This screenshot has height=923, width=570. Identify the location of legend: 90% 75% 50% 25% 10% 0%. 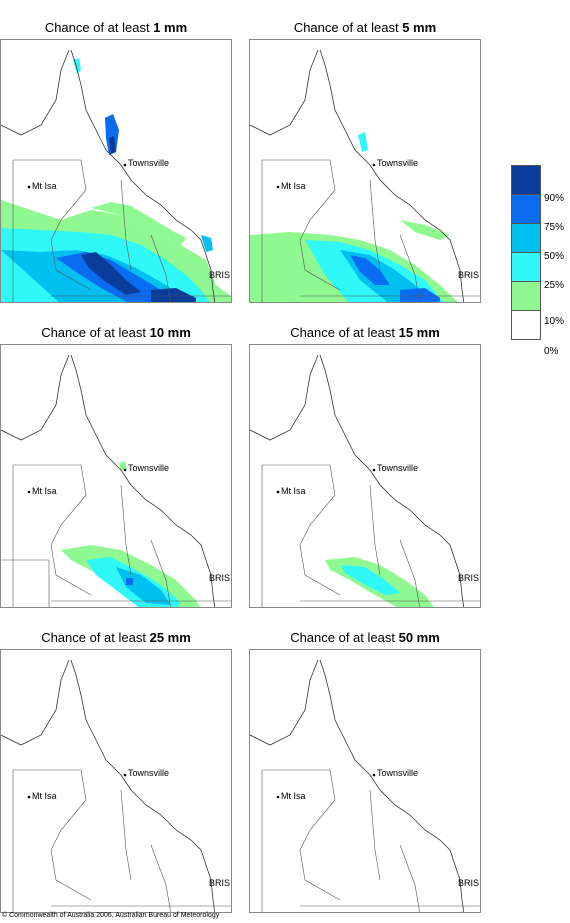
(537, 261).